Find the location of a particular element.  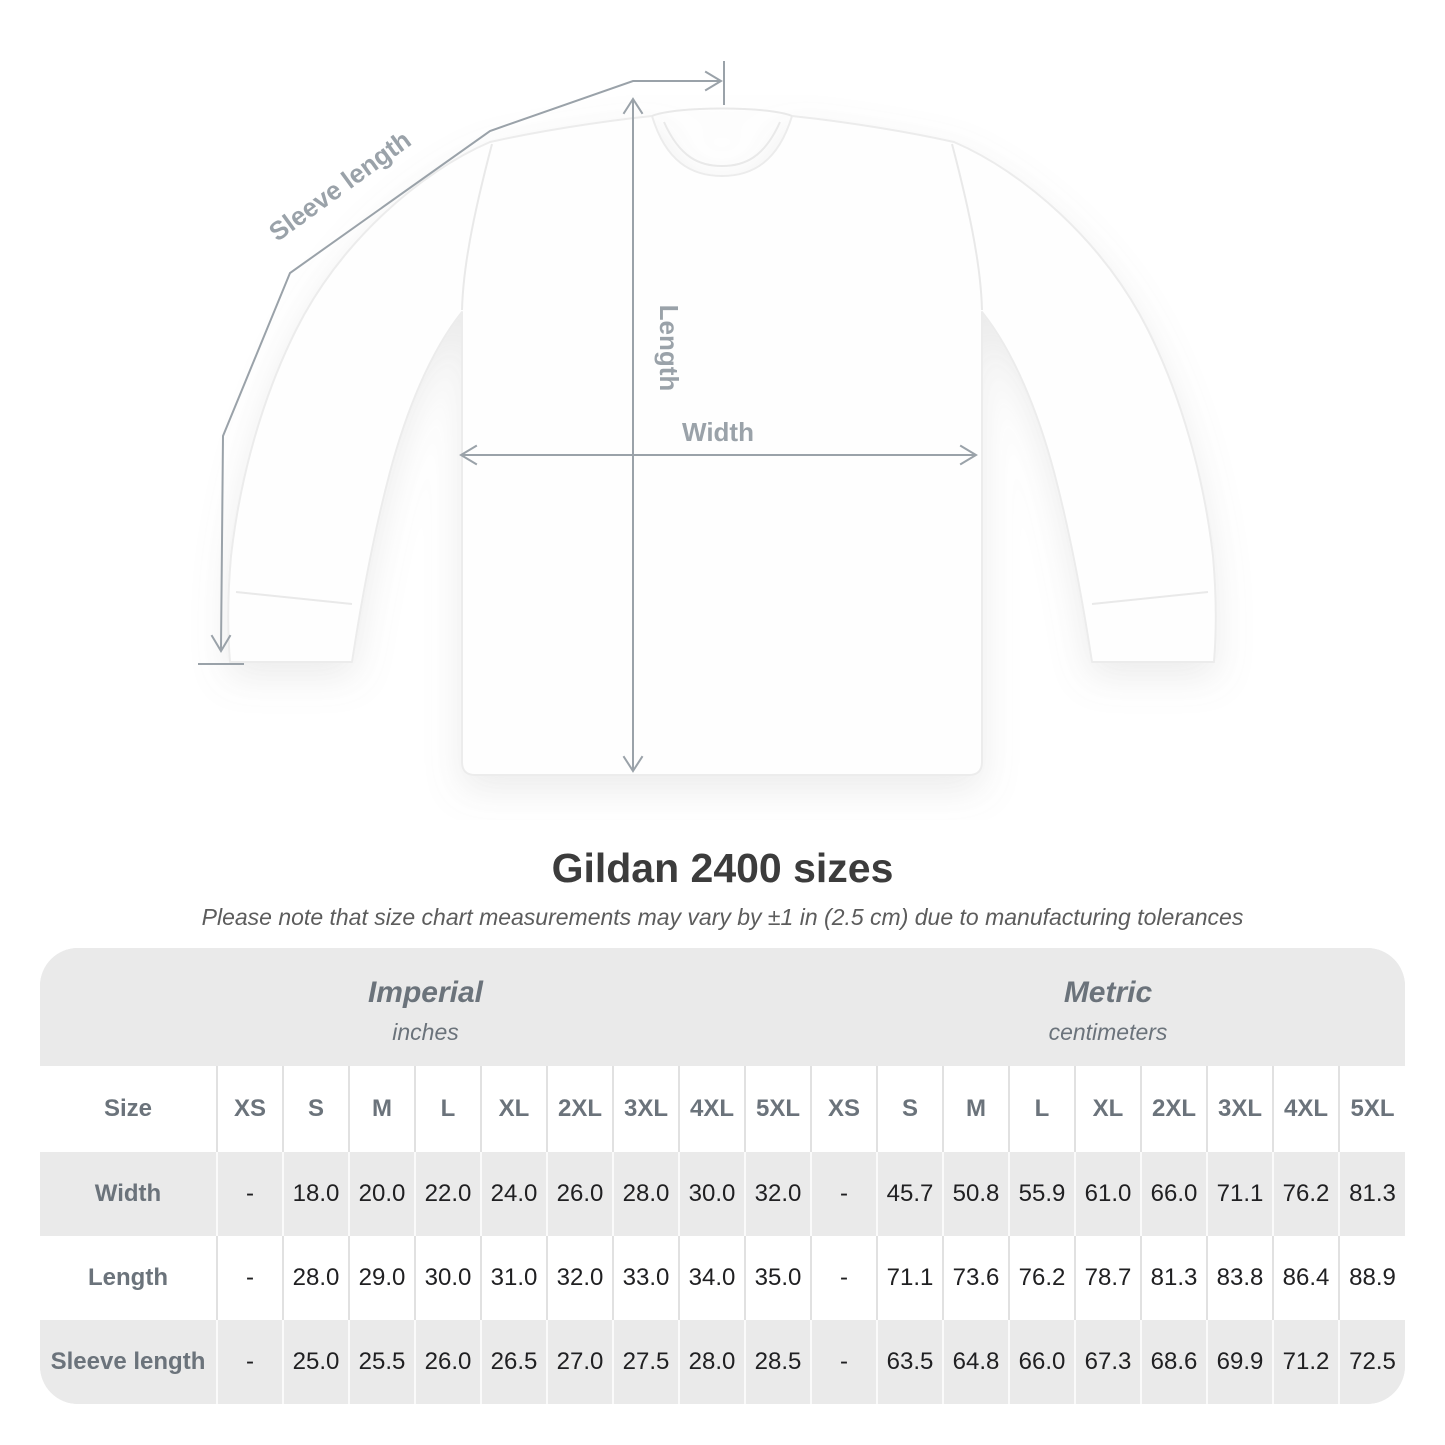

measurement-value-cell: 78.7 is located at coordinates (1107, 1278).